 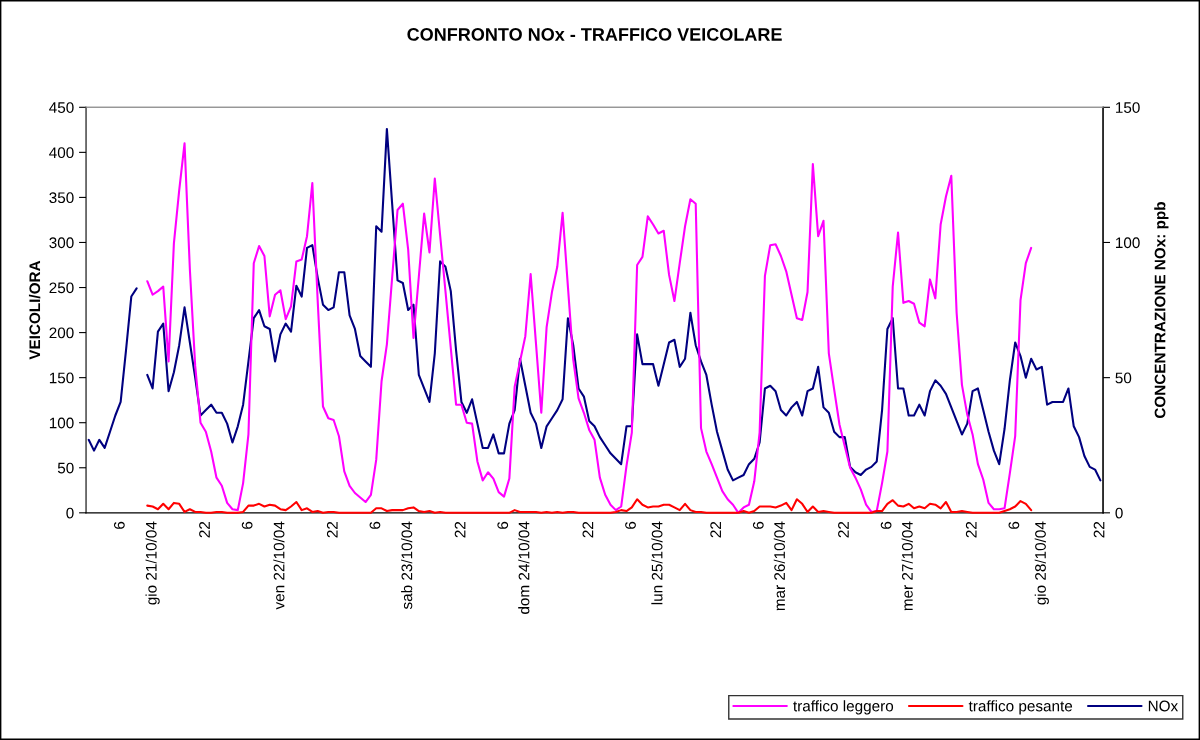 I want to click on y2-tick-label: 100, so click(x=1128, y=243).